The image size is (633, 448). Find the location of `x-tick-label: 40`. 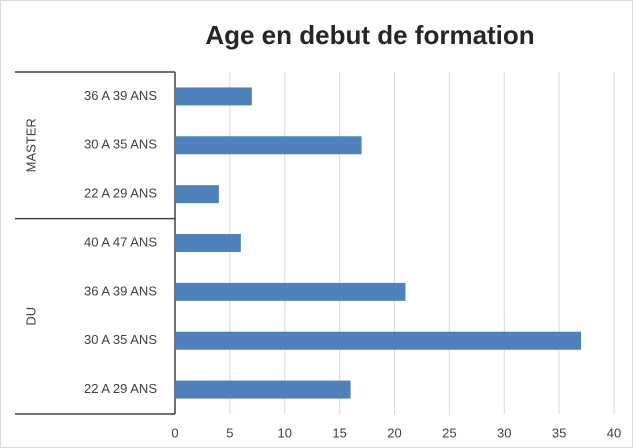

x-tick-label: 40 is located at coordinates (614, 432).